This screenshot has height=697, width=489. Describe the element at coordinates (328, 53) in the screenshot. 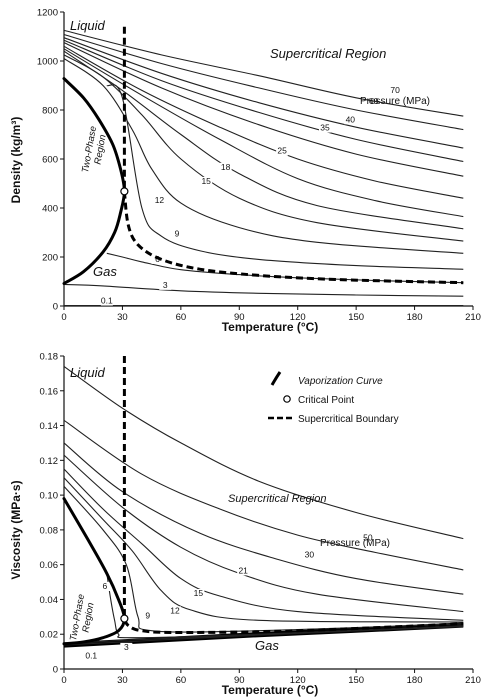

I see `density-supercritical-label: Supercritical Region` at that location.